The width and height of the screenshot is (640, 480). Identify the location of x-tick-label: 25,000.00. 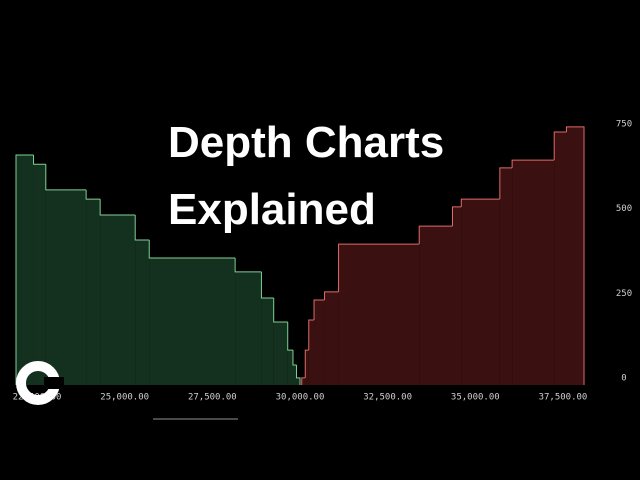
(124, 398).